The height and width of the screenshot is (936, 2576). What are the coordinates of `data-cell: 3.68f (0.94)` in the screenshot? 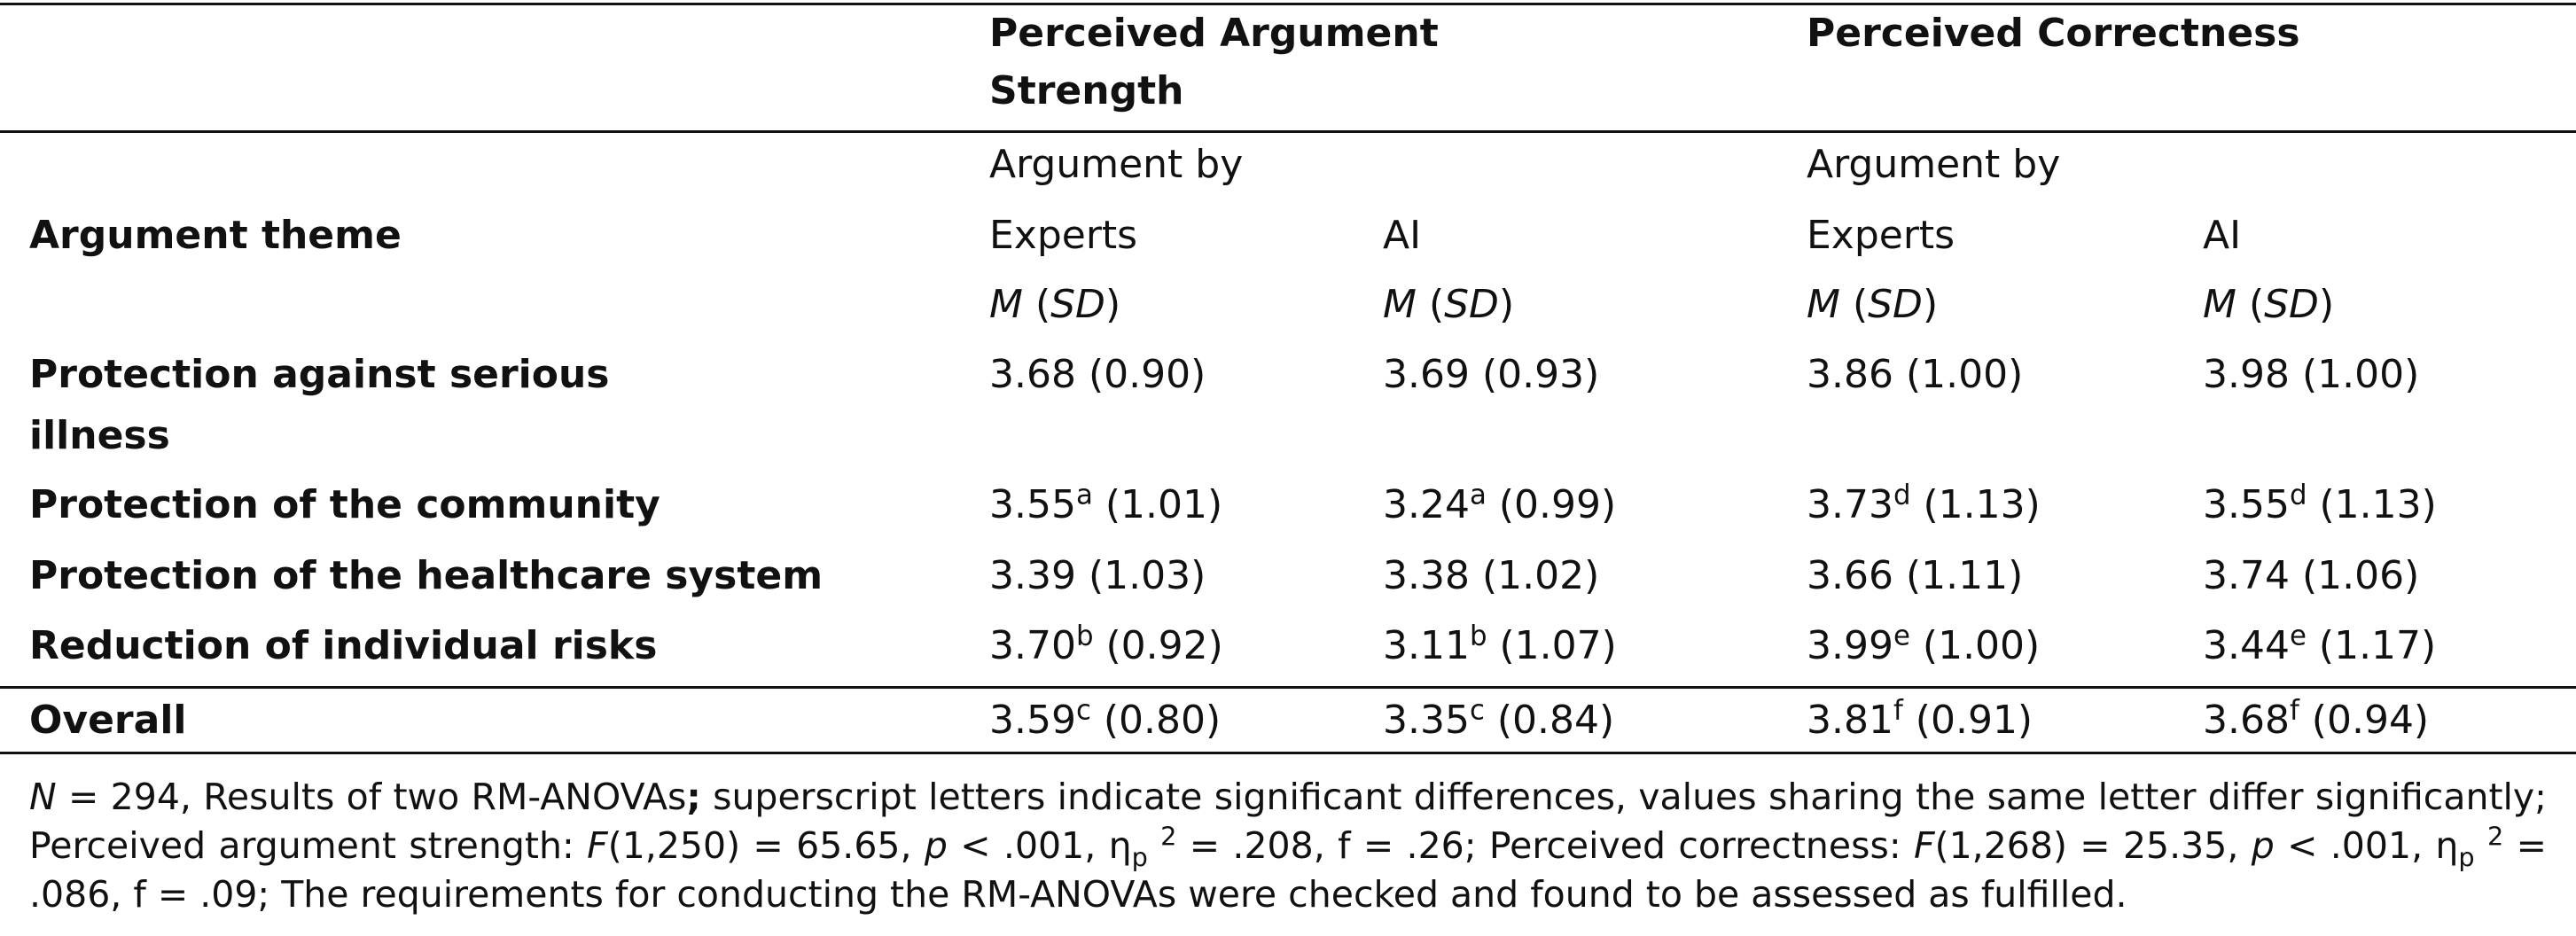 It's located at (2389, 720).